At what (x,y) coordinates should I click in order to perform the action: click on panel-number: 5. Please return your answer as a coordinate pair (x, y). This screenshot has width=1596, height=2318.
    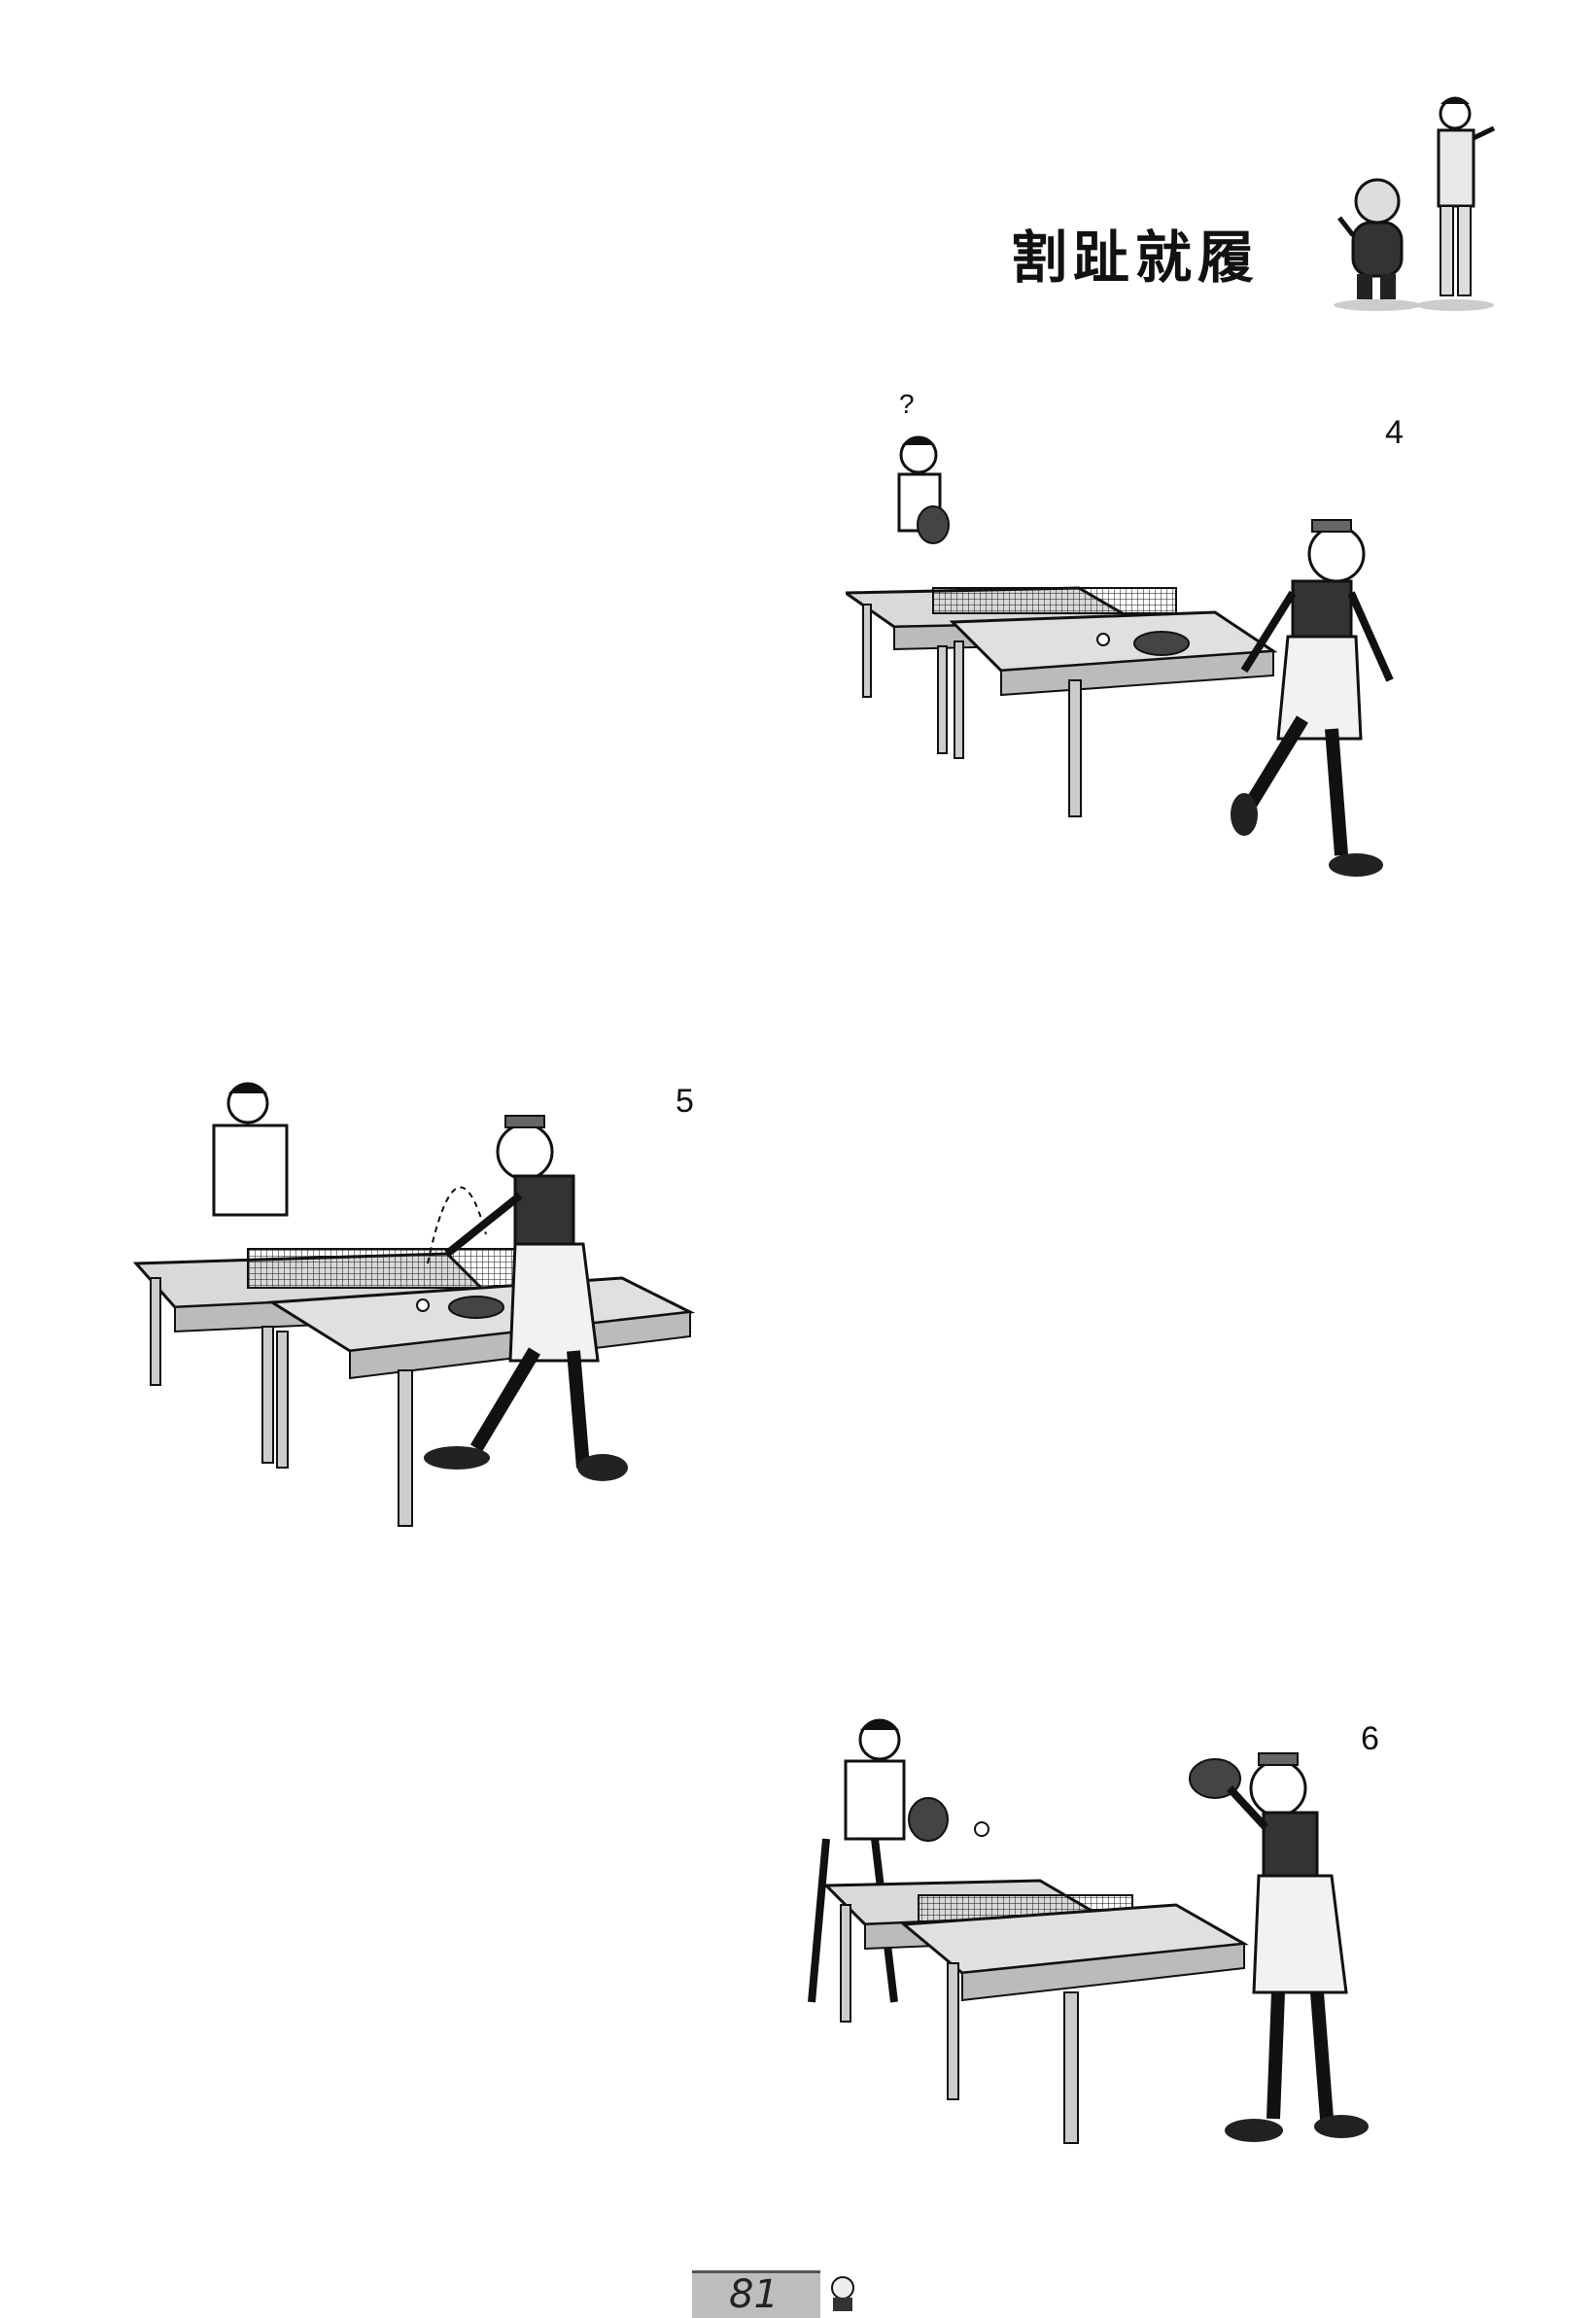
    Looking at the image, I should click on (685, 1102).